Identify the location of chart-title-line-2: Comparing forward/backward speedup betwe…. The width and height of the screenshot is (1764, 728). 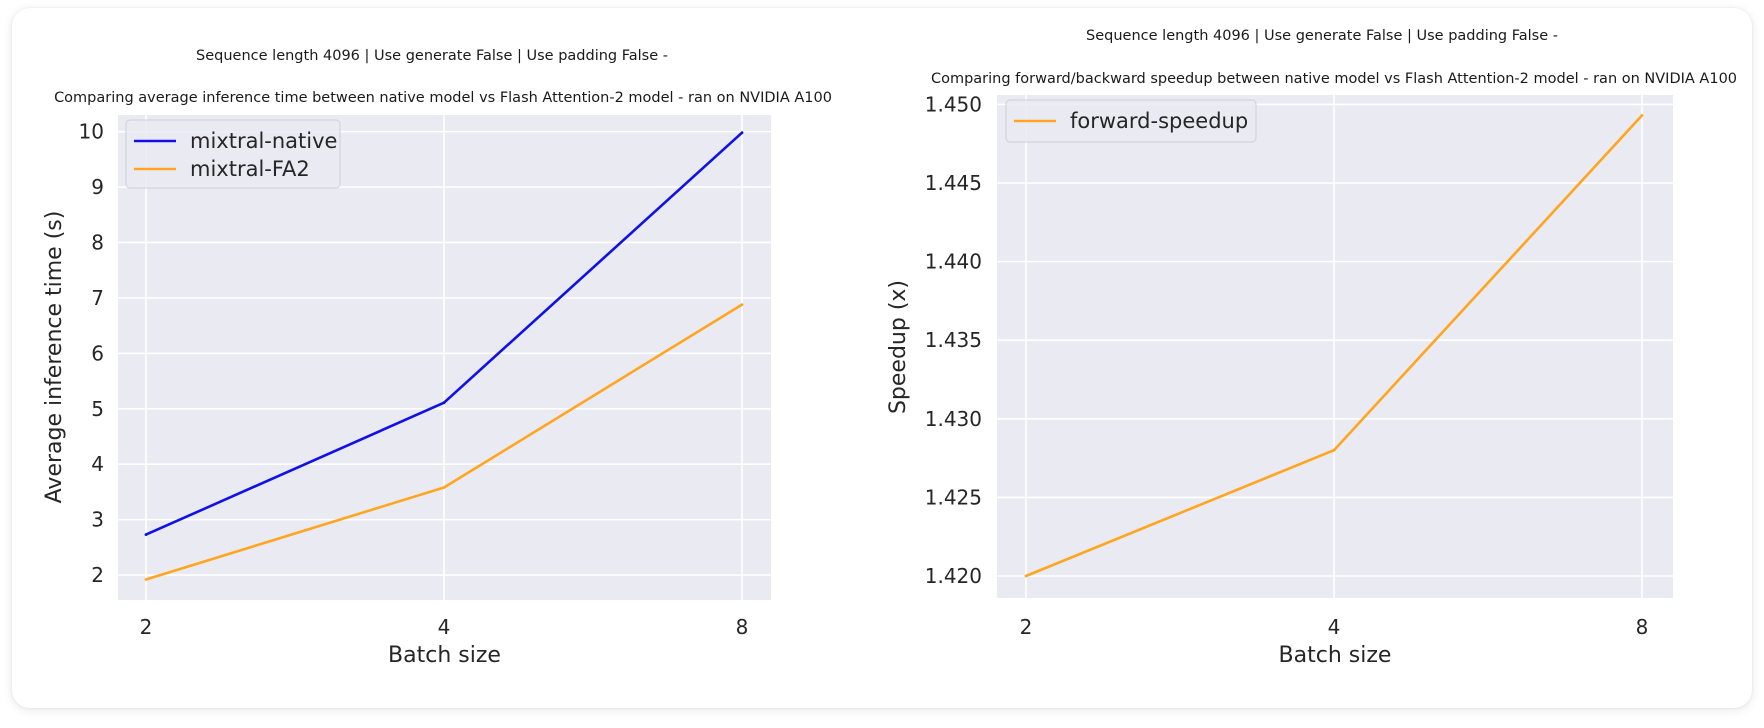
(1334, 79).